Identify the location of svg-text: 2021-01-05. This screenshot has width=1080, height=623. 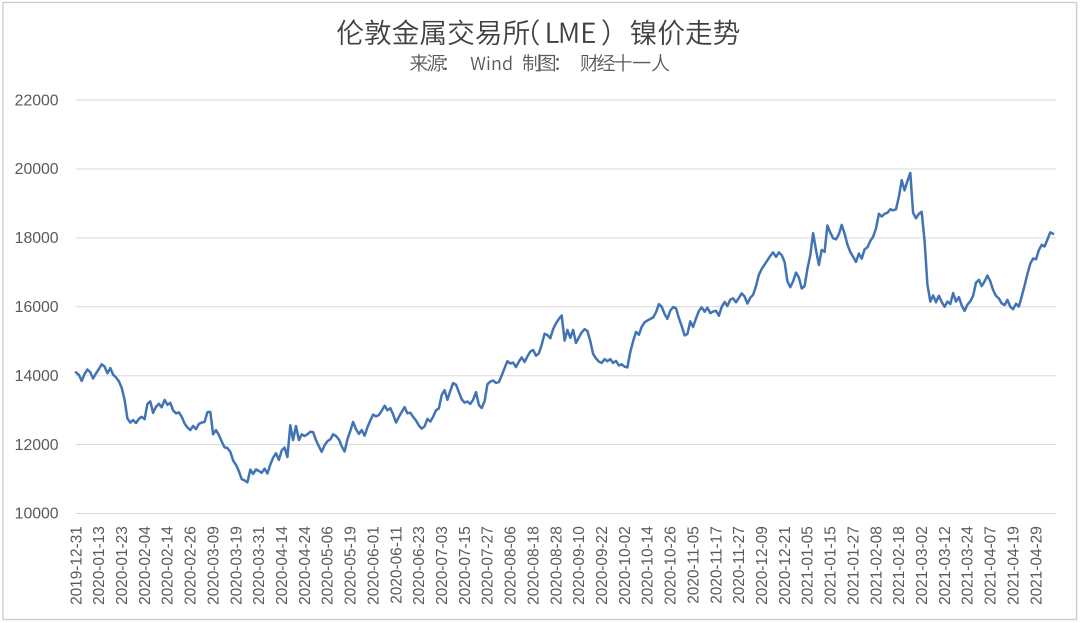
(808, 565).